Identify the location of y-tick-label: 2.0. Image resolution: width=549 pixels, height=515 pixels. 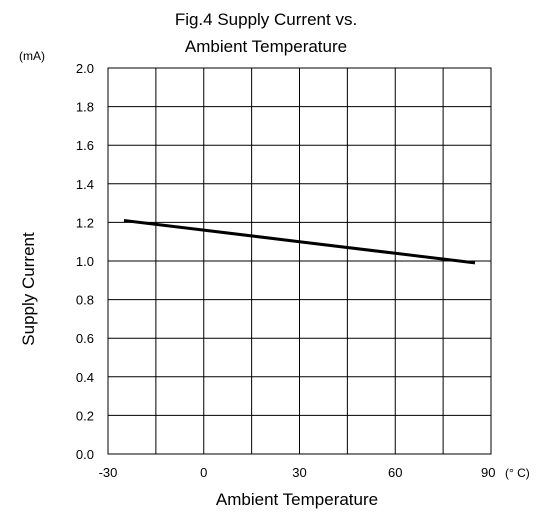
(85, 68).